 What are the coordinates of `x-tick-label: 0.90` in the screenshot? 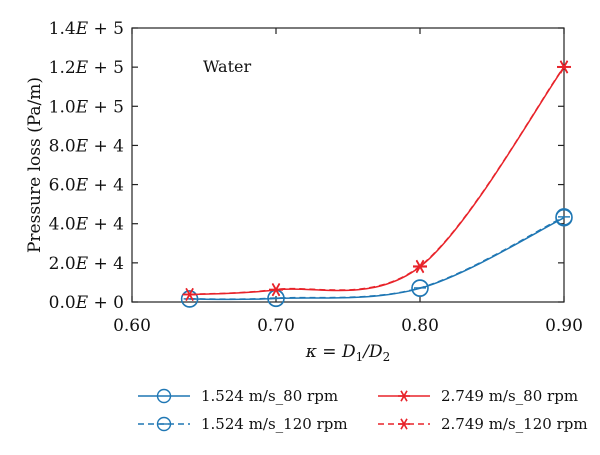 It's located at (564, 326).